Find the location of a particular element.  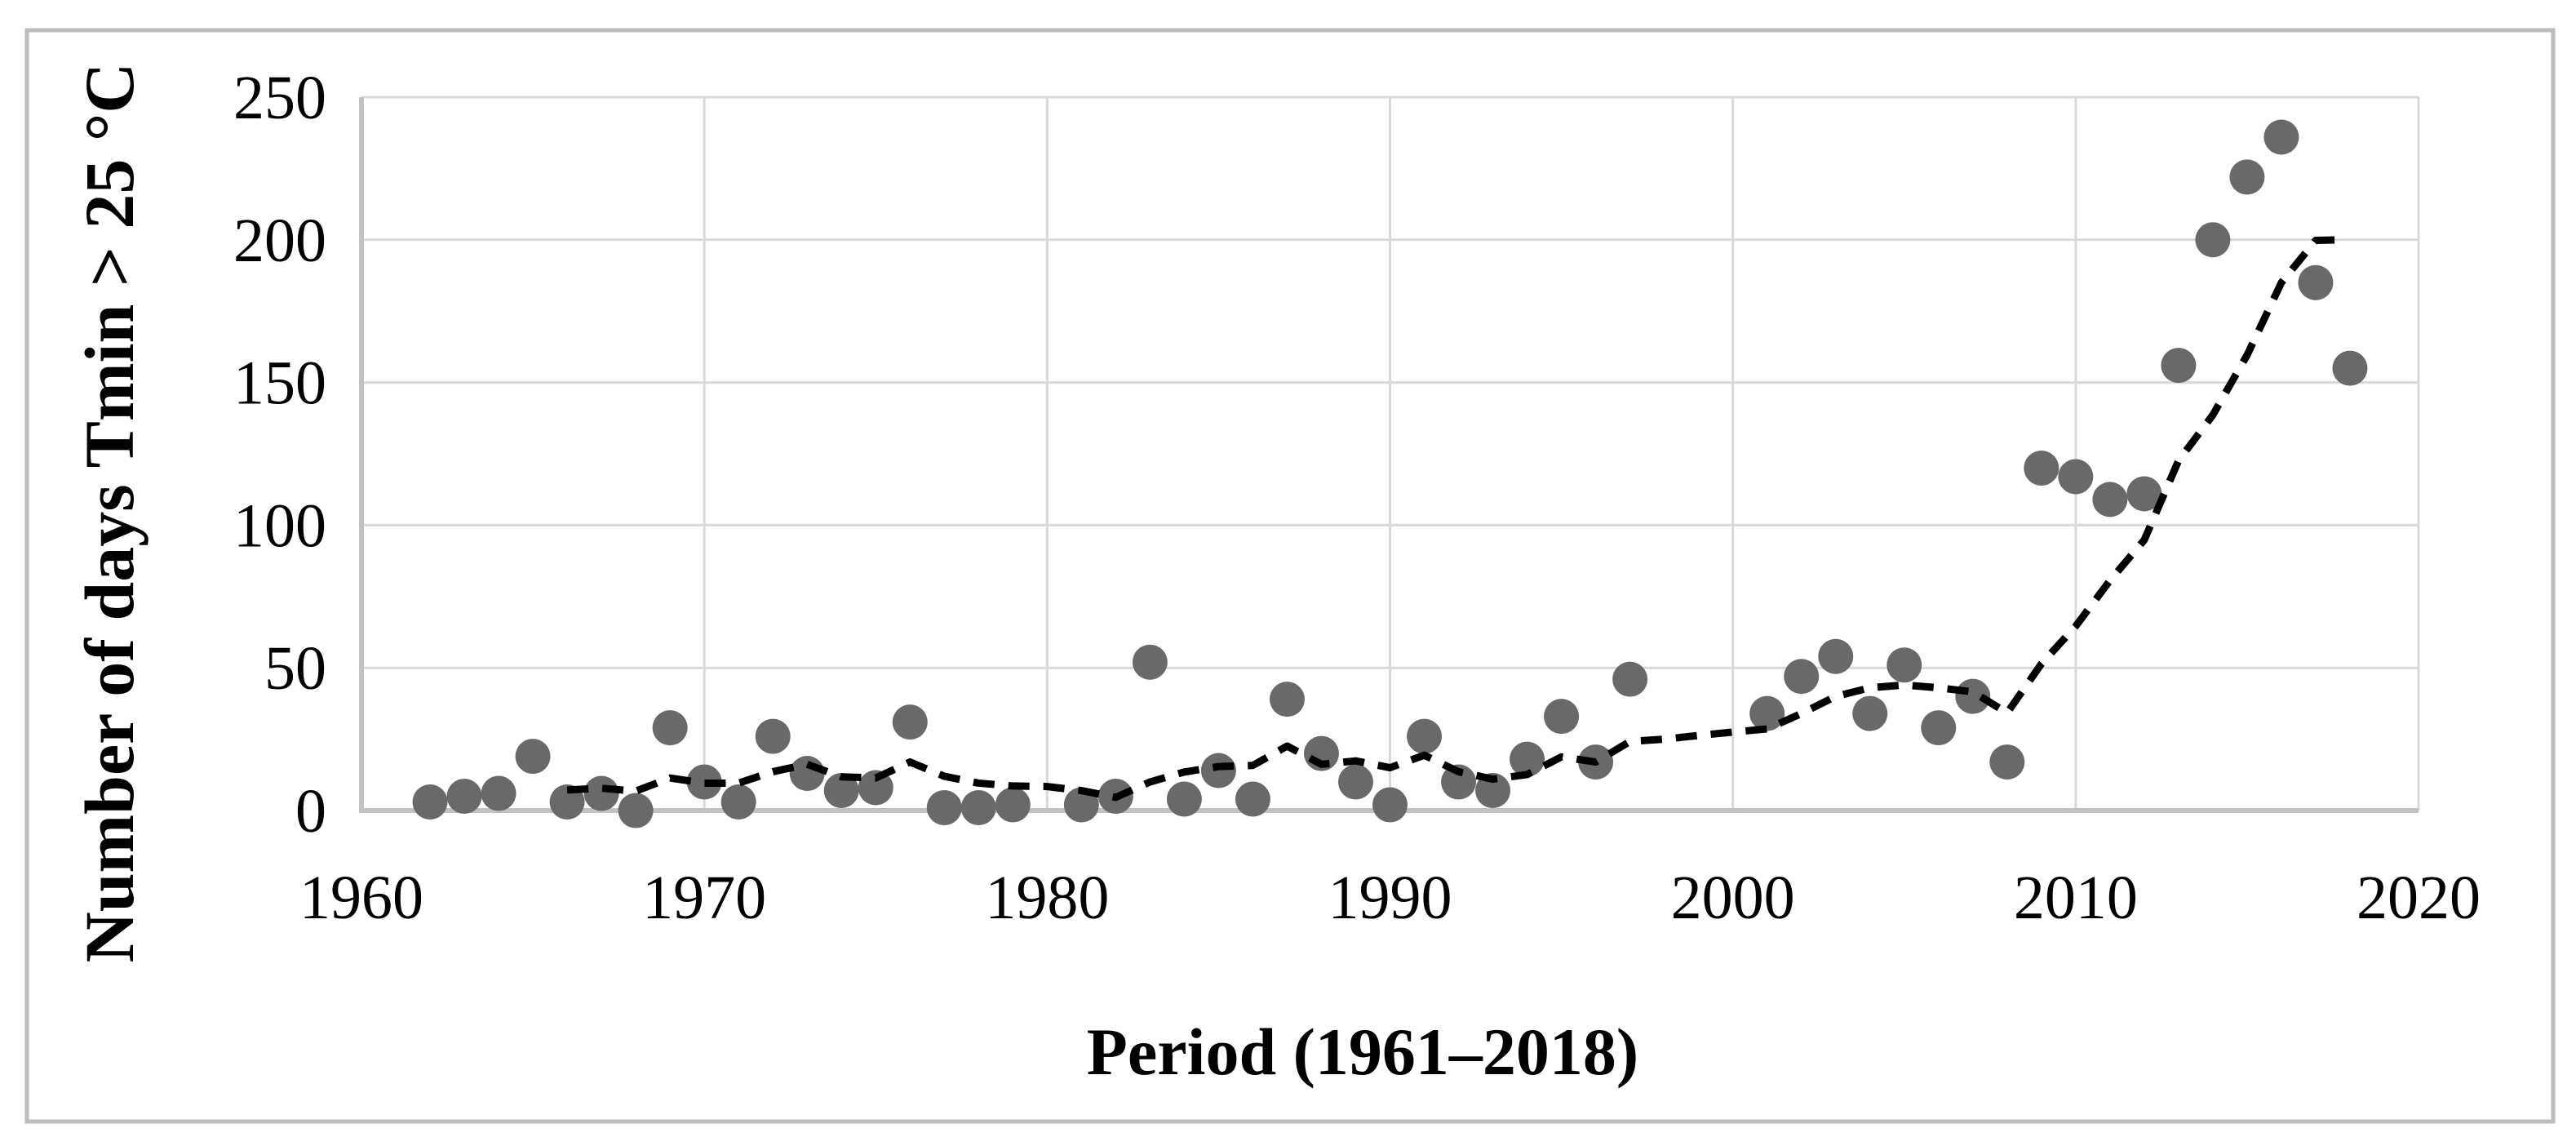

y-axis-tick-labels: 0 50 100 150 200 250 is located at coordinates (279, 455).